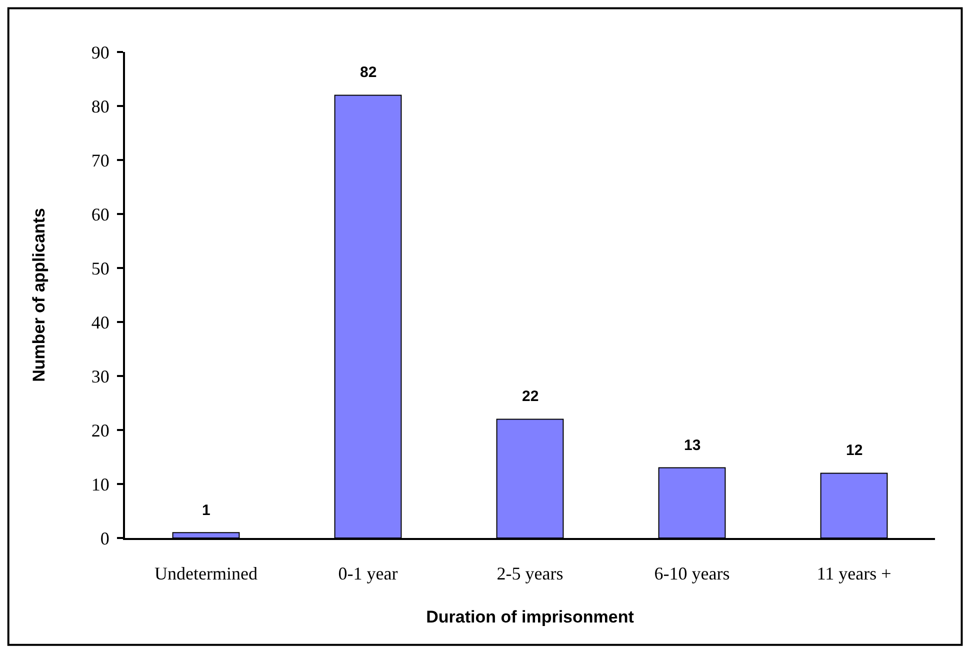 This screenshot has width=968, height=653. What do you see at coordinates (206, 510) in the screenshot?
I see `data-label: 1` at bounding box center [206, 510].